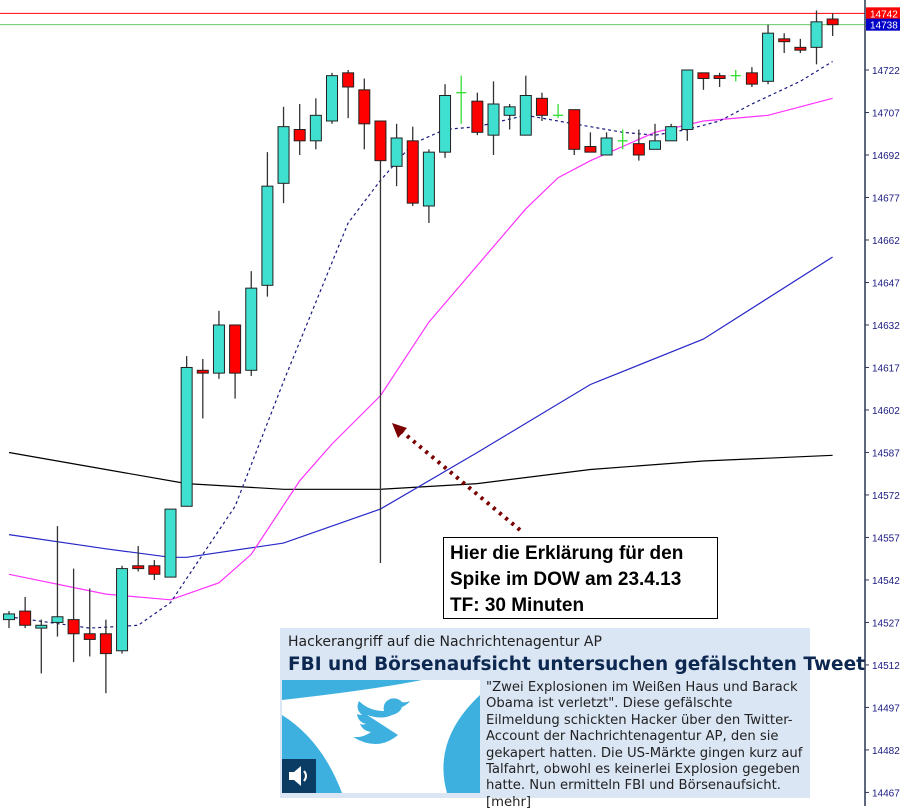  I want to click on y-tick-label: 14602, so click(886, 411).